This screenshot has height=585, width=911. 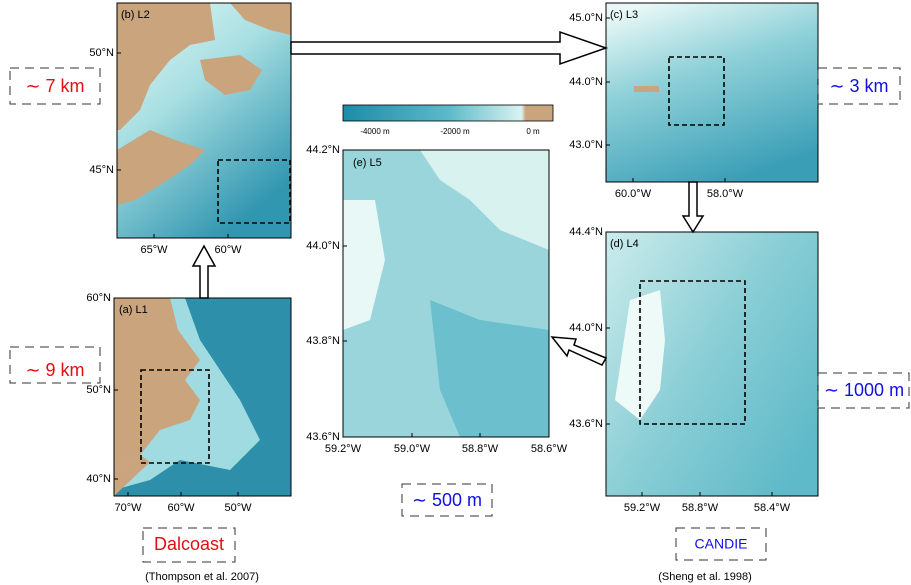 What do you see at coordinates (135, 15) in the screenshot?
I see `panel-label: (b) L2` at bounding box center [135, 15].